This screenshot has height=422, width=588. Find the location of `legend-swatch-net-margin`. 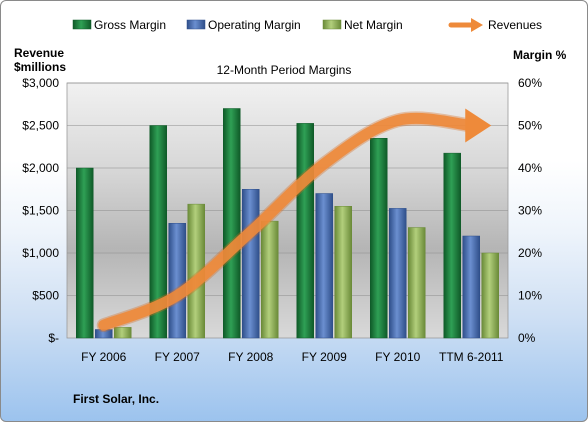

legend-swatch-net-margin is located at coordinates (332, 24).